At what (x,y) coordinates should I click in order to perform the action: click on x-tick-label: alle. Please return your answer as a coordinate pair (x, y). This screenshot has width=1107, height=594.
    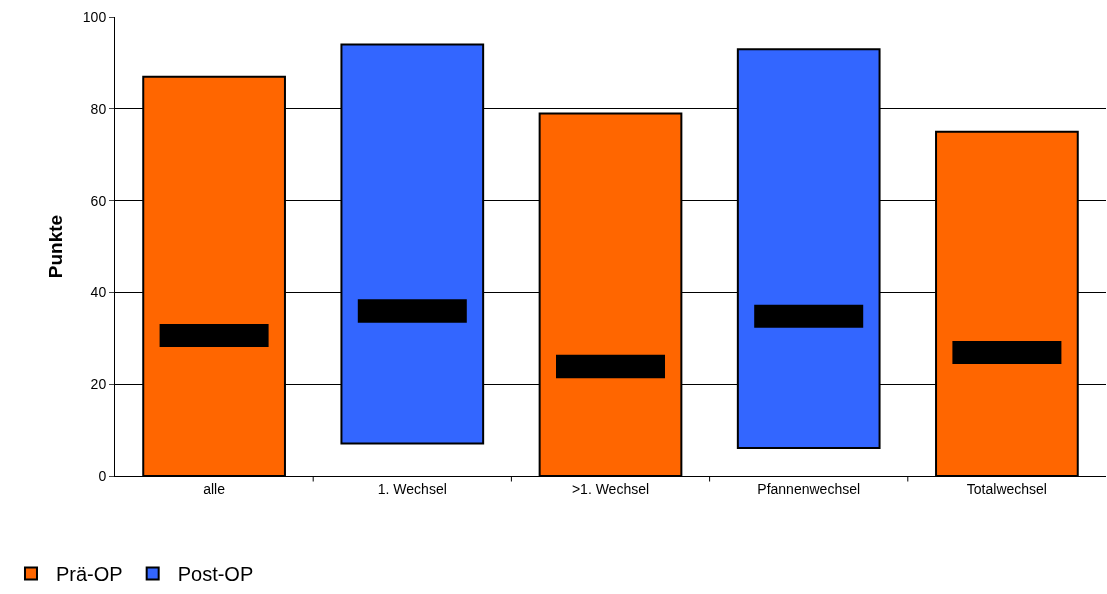
    Looking at the image, I should click on (214, 488).